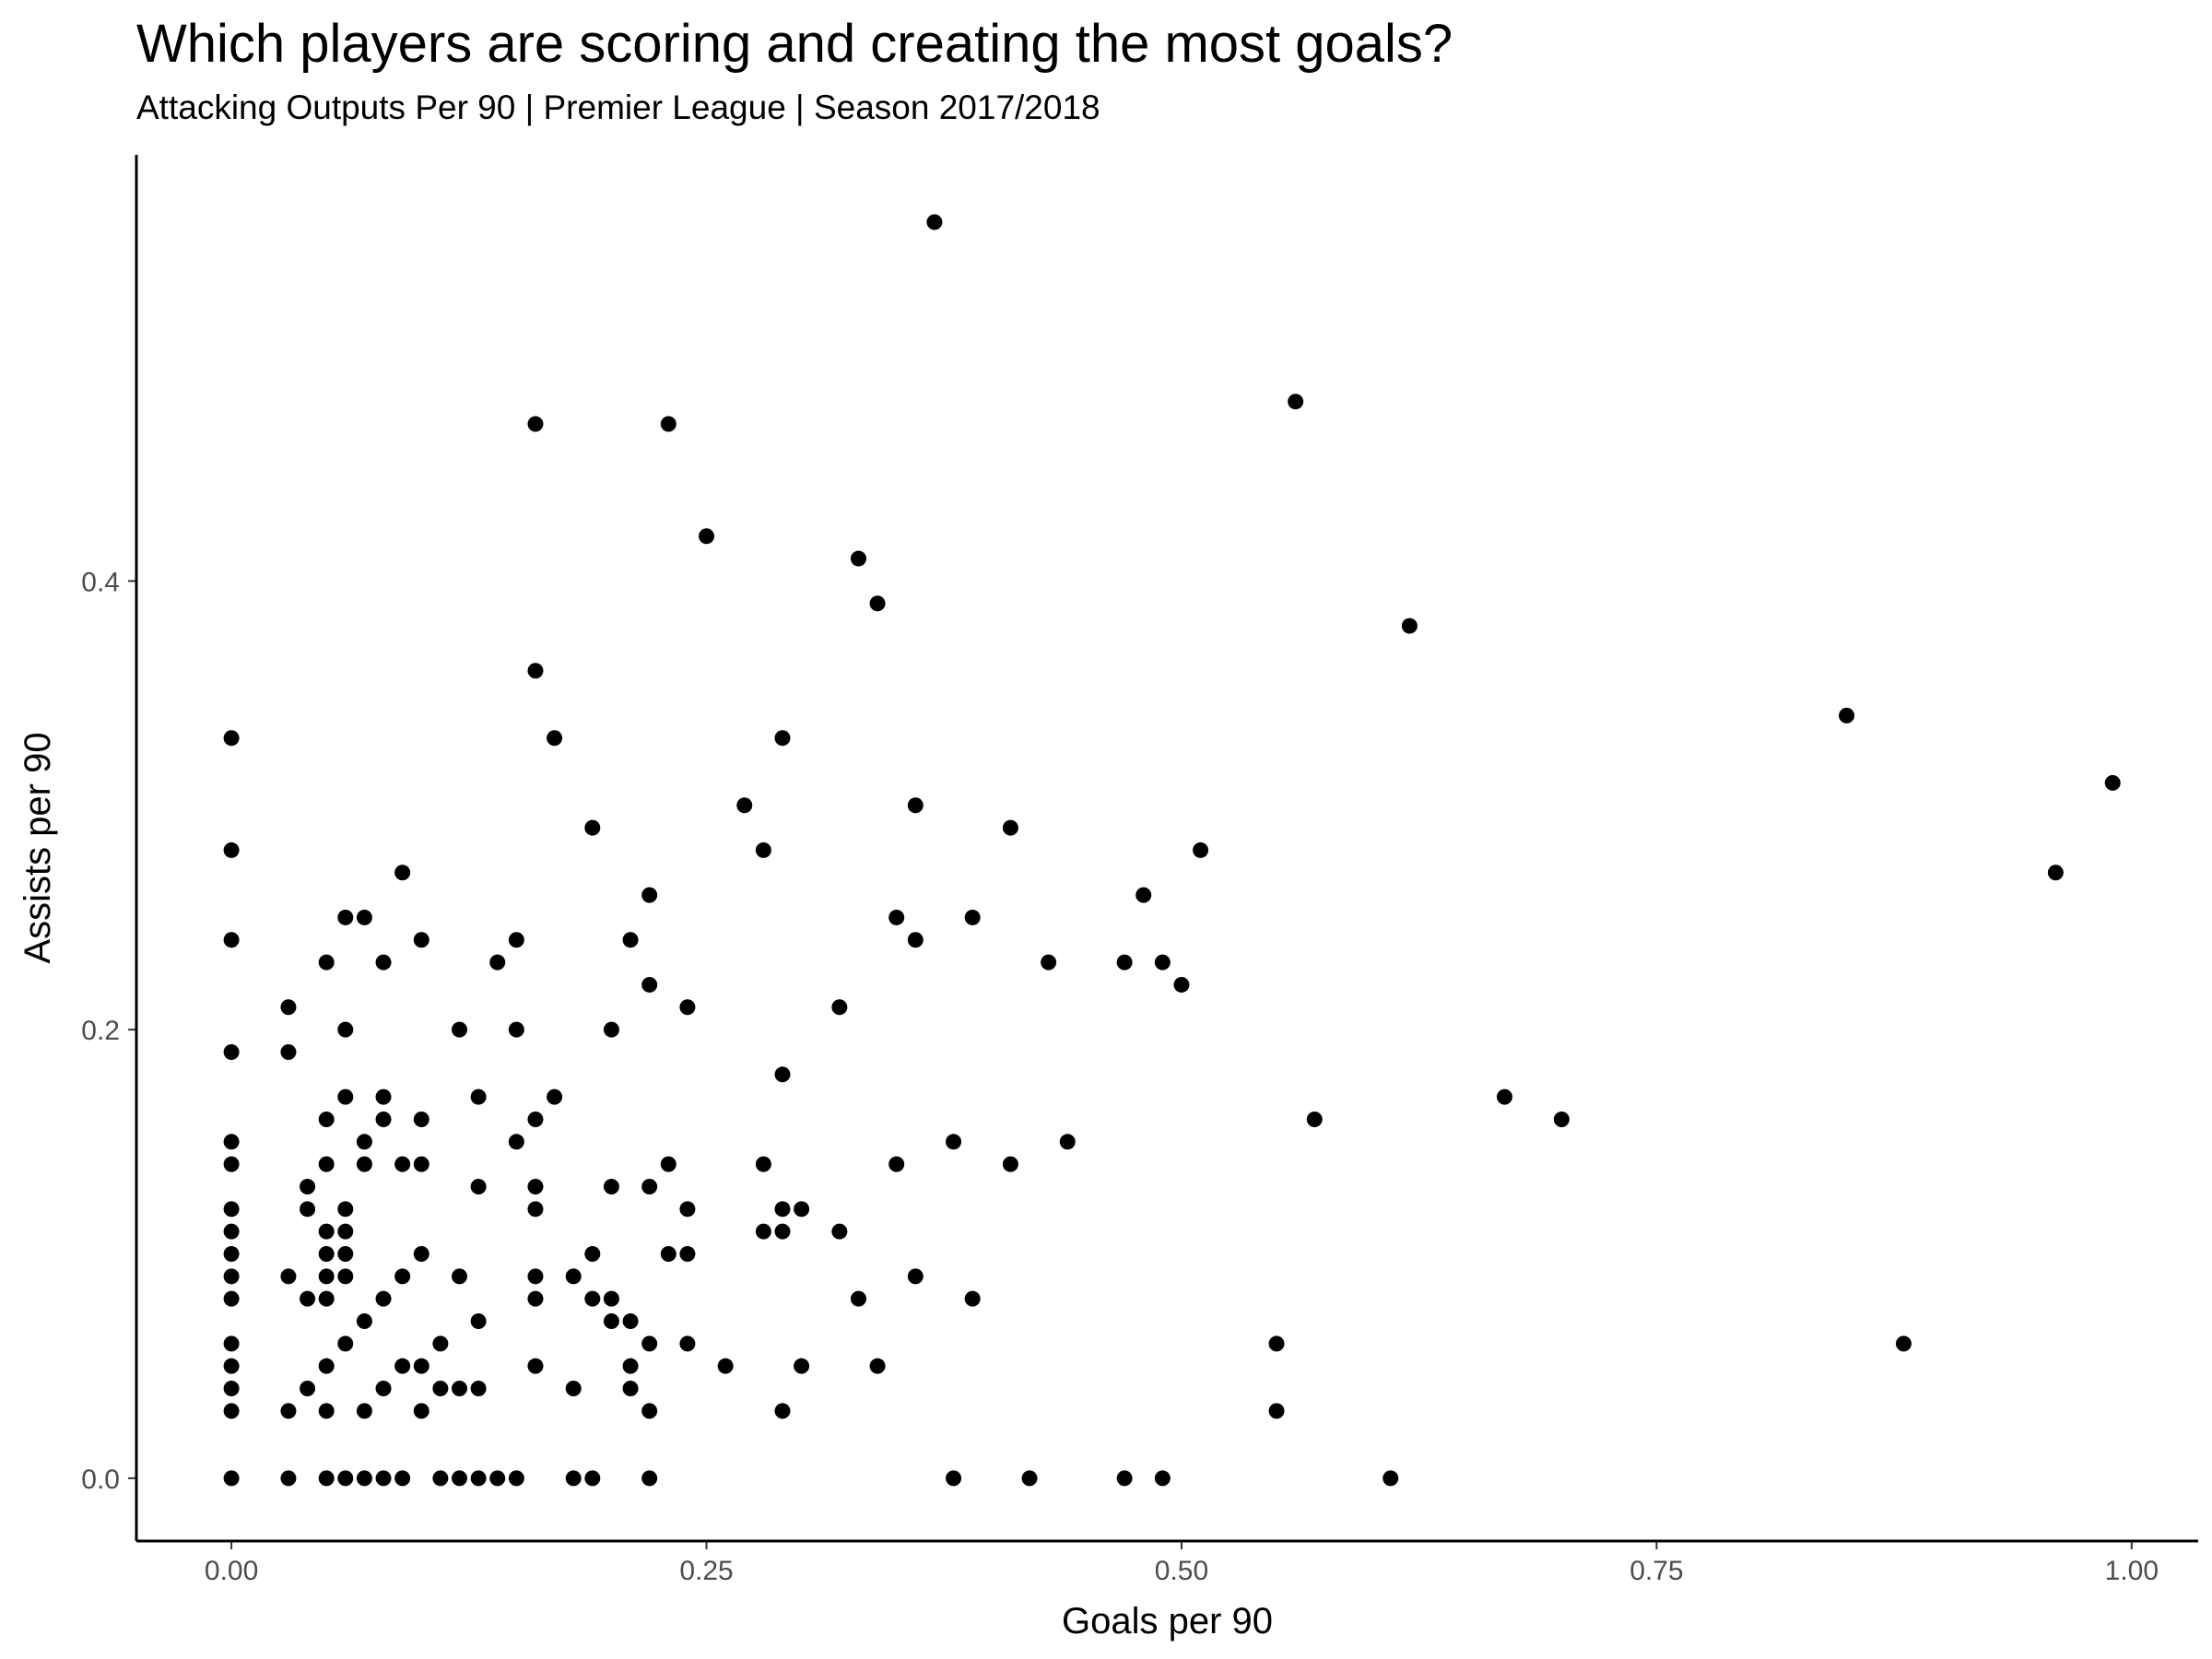 This screenshot has height=1659, width=2212. What do you see at coordinates (100, 1031) in the screenshot?
I see `y-tick-label: 0.2` at bounding box center [100, 1031].